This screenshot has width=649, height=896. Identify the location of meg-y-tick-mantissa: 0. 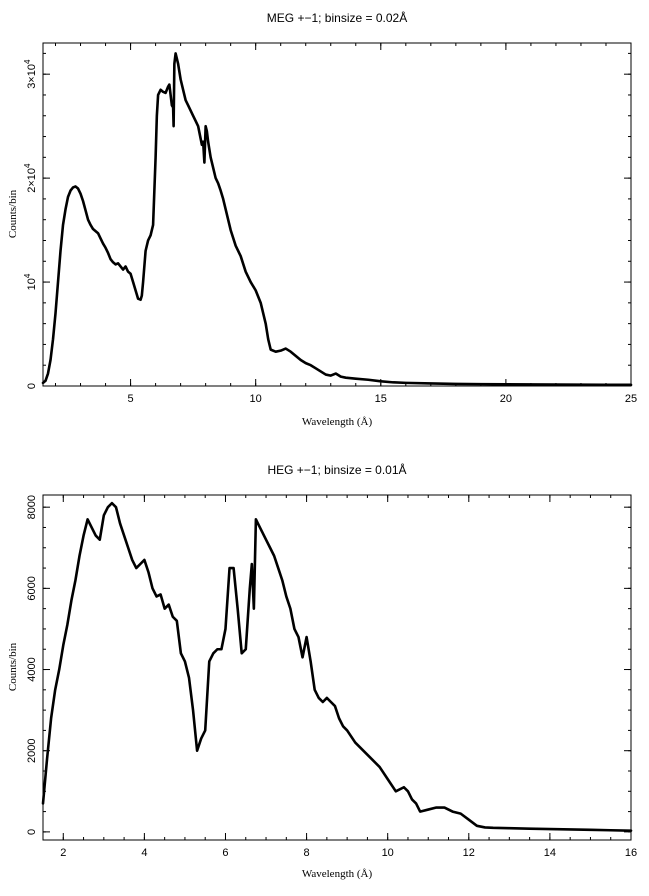
(32, 386).